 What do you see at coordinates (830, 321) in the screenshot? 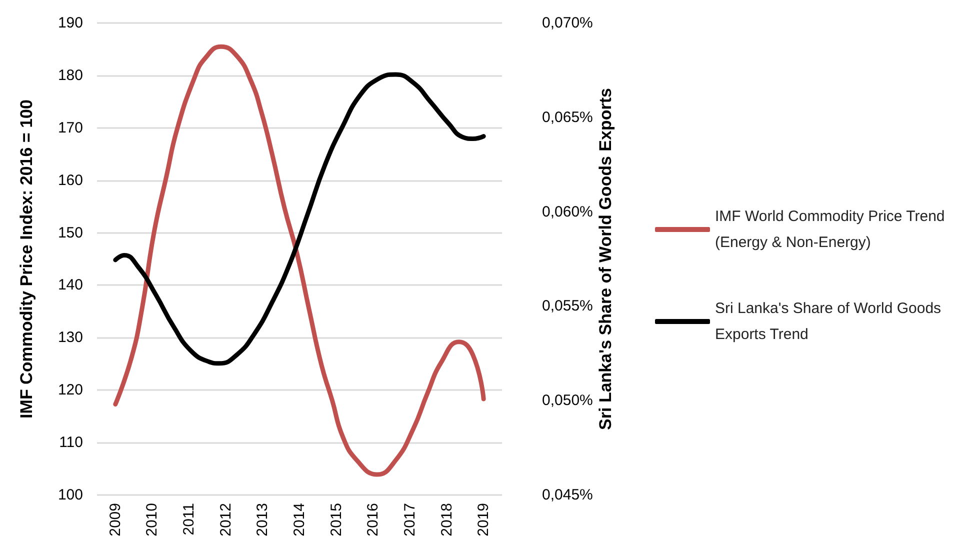
I see `legend-label: Sri Lanka's Share of World Goods Exports Trend` at bounding box center [830, 321].